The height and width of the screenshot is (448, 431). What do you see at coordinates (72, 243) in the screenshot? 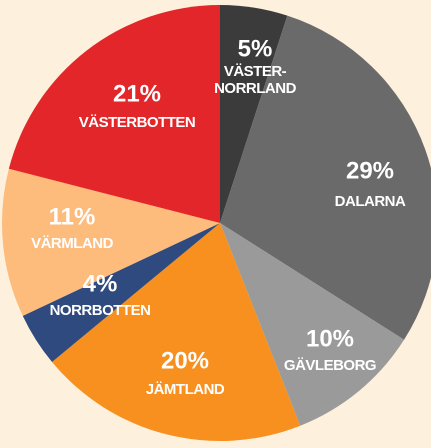
I see `category-label: VÄRMLAND` at bounding box center [72, 243].